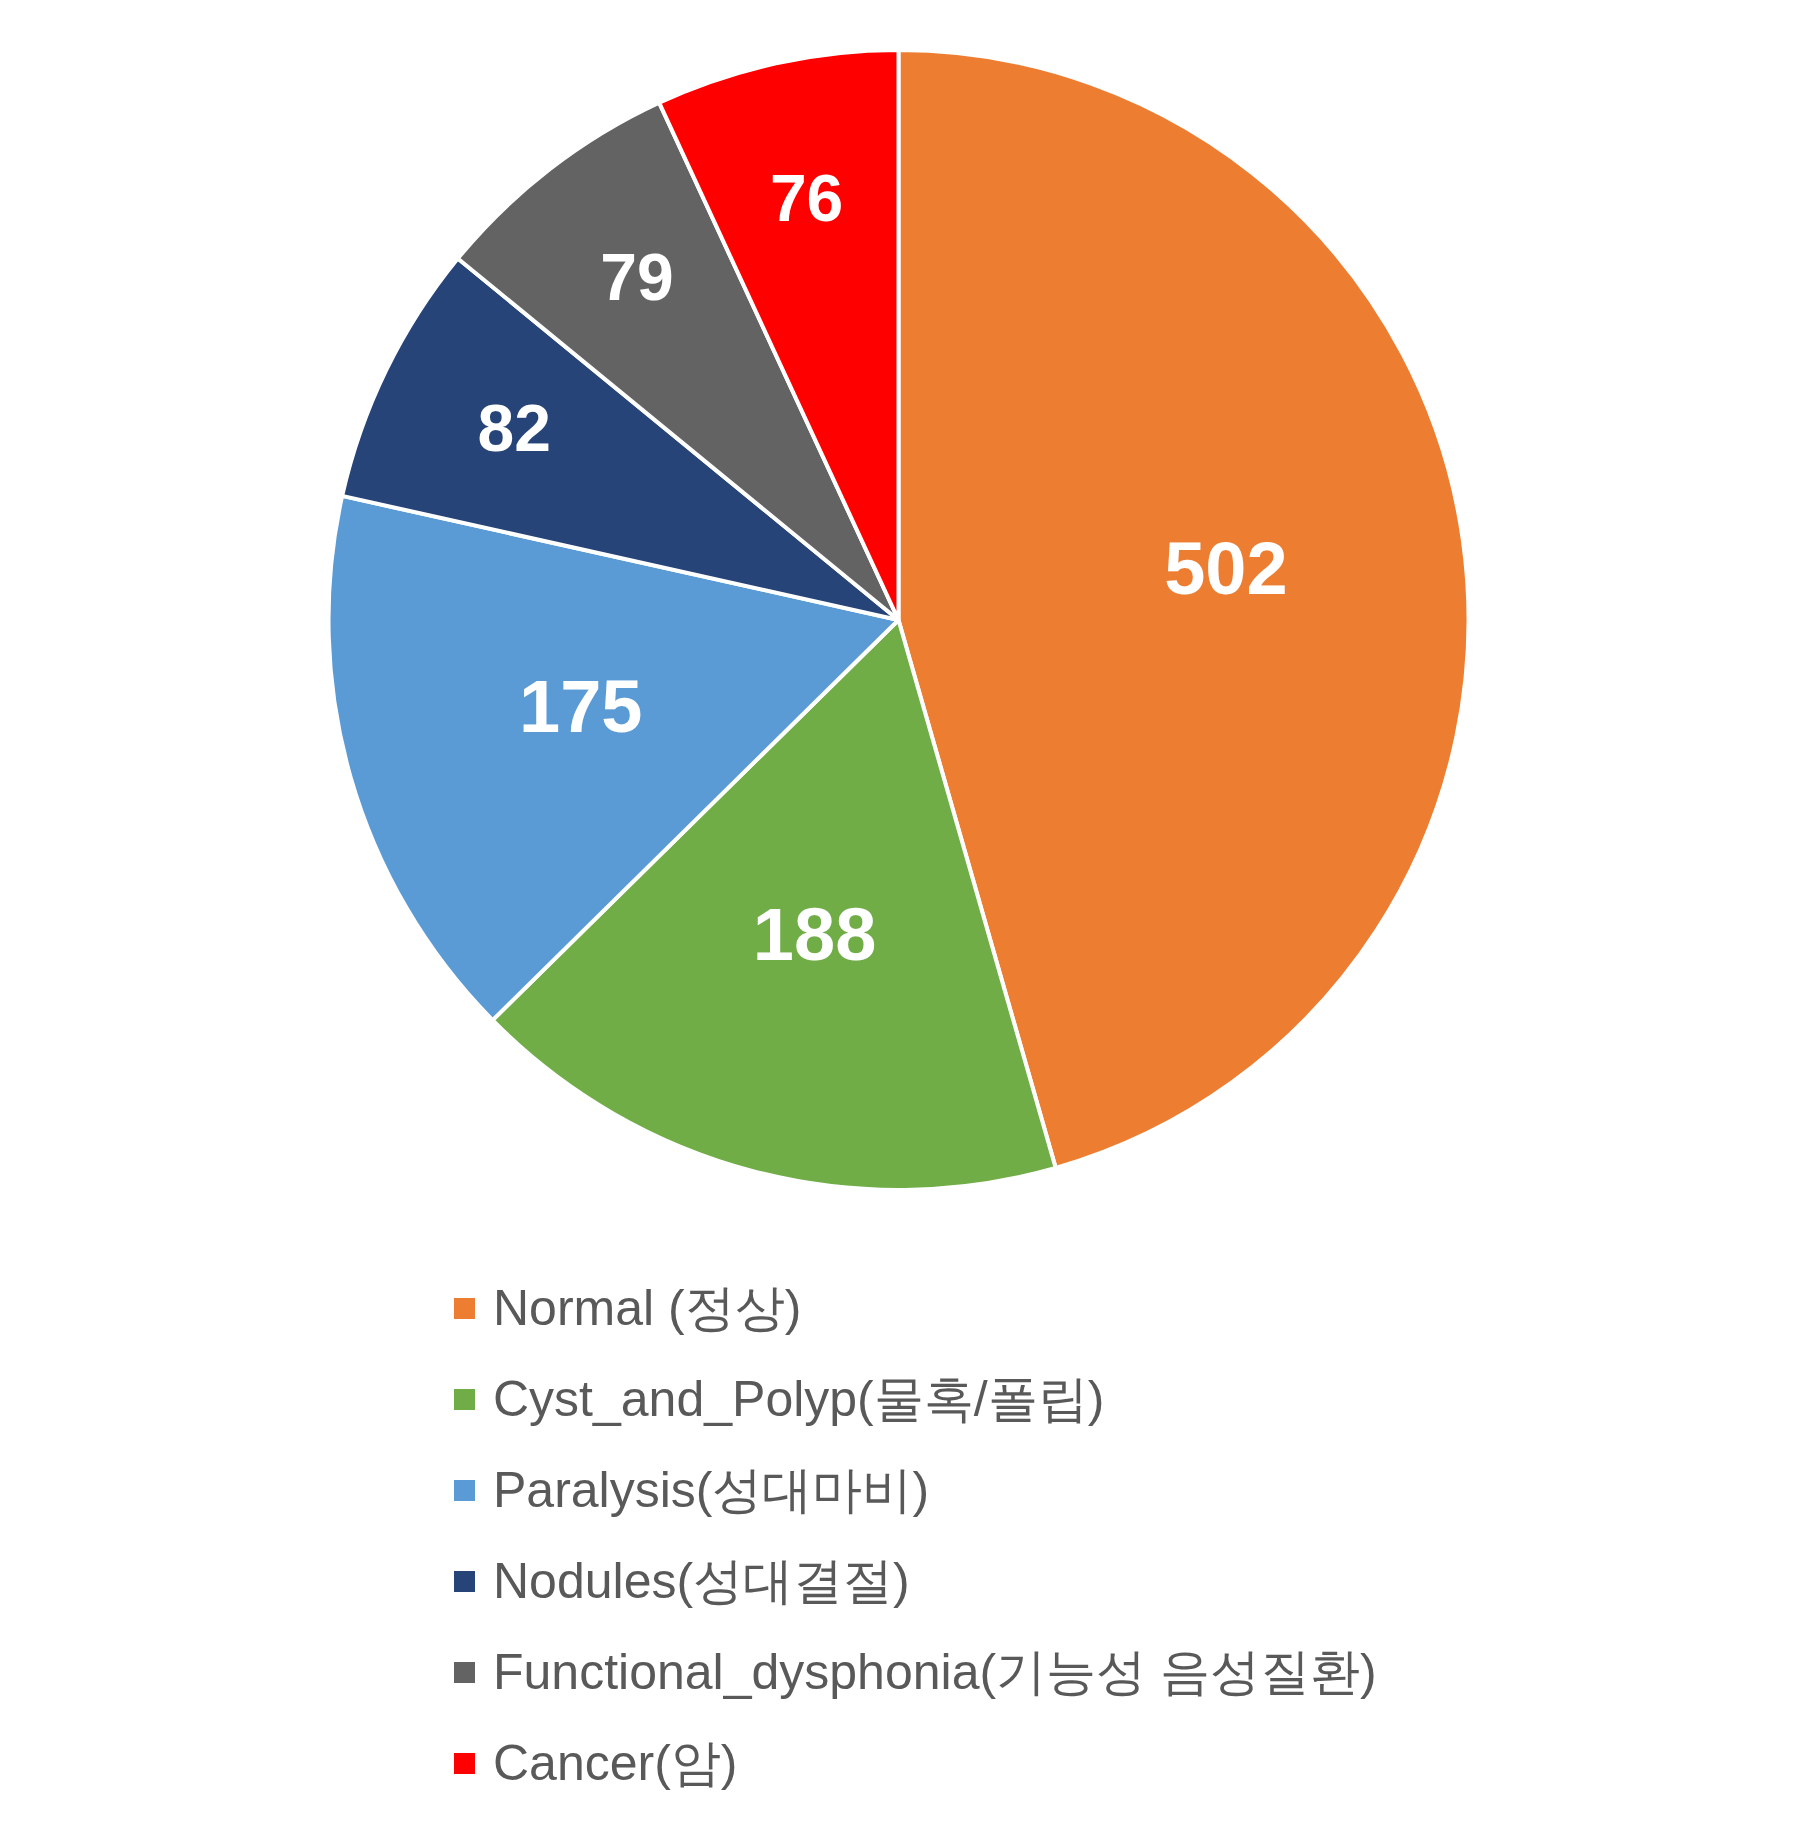 The height and width of the screenshot is (1824, 1797). Describe the element at coordinates (814, 935) in the screenshot. I see `data-label: 188` at that location.